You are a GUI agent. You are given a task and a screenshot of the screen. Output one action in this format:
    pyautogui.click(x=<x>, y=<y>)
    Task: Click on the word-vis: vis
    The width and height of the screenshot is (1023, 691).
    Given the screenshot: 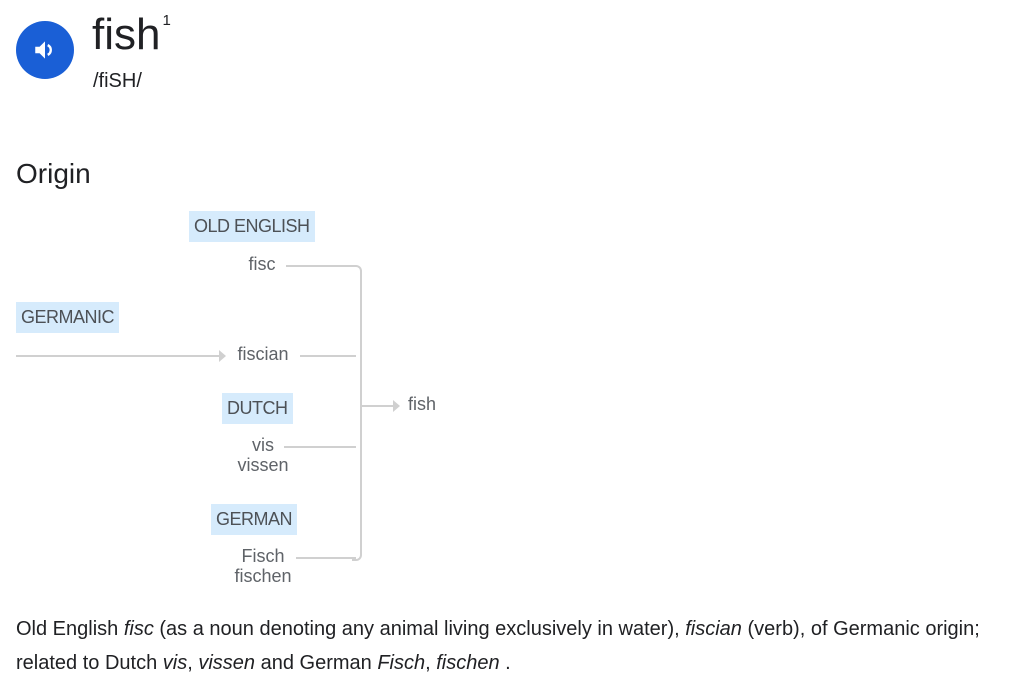 What is the action you would take?
    pyautogui.click(x=263, y=445)
    